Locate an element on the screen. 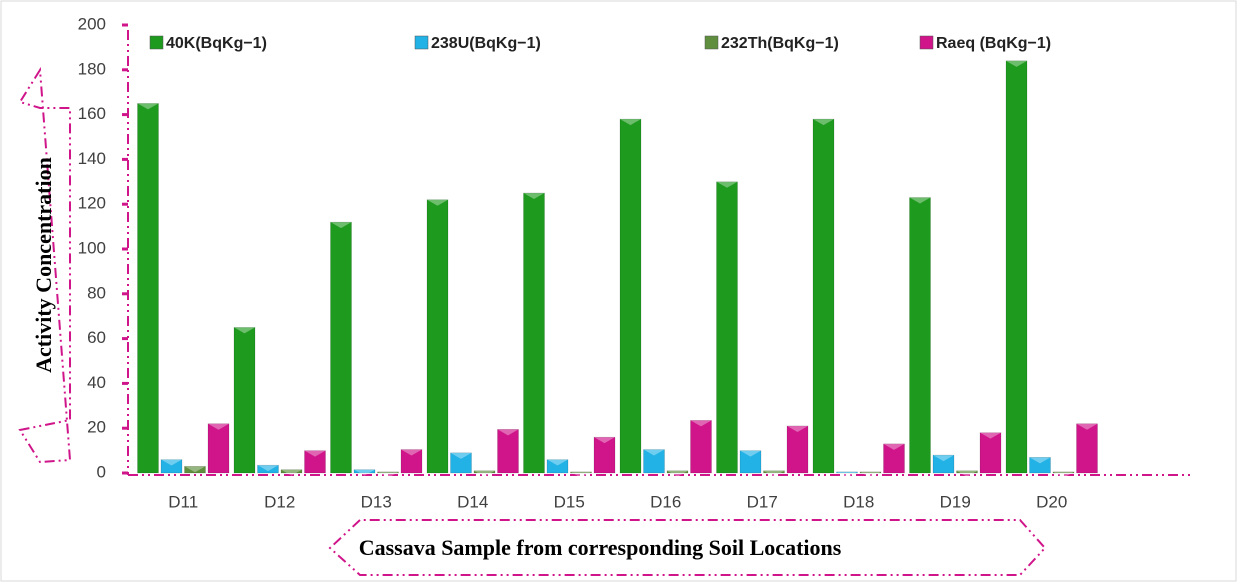 This screenshot has width=1237, height=582. y-tick-label: 160 is located at coordinates (92, 113).